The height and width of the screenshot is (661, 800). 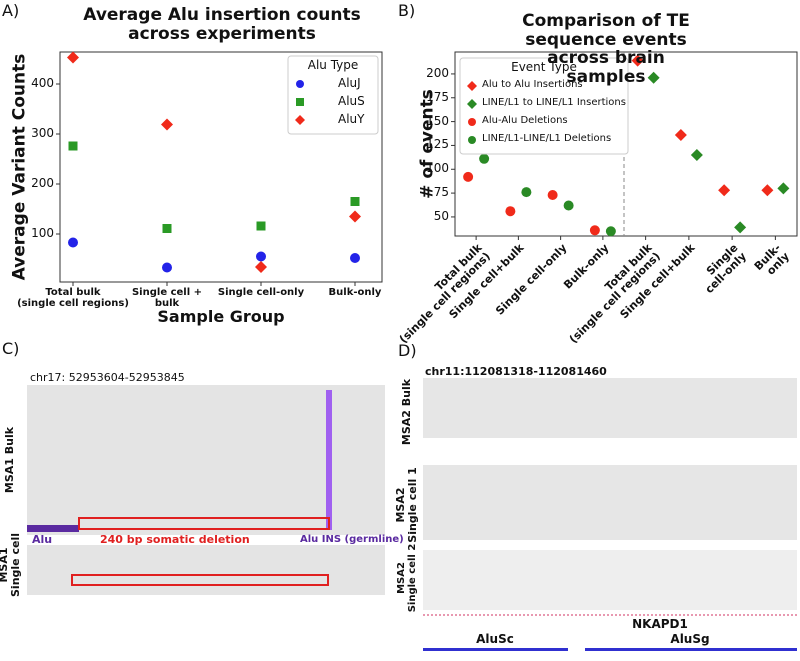 What do you see at coordinates (221, 316) in the screenshot?
I see `x-axis-label: Sample Group` at bounding box center [221, 316].